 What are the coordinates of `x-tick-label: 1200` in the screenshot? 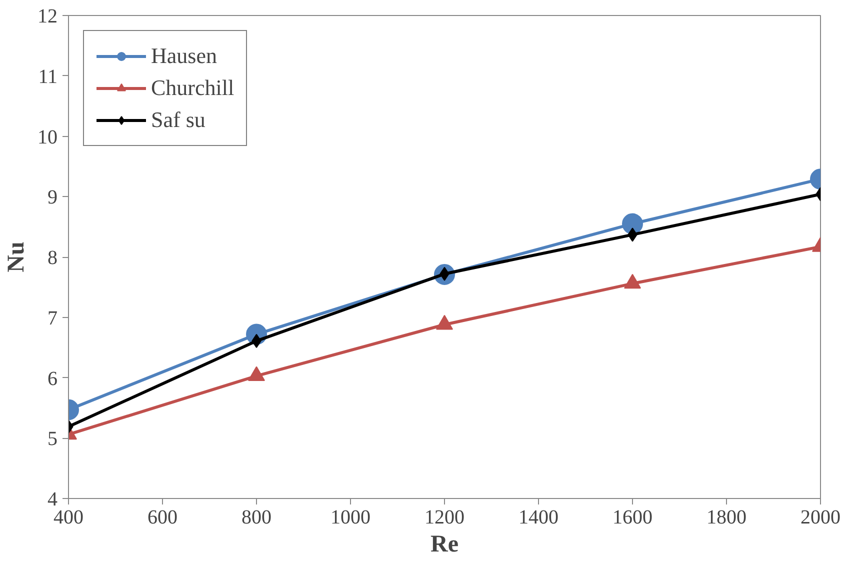 It's located at (444, 517).